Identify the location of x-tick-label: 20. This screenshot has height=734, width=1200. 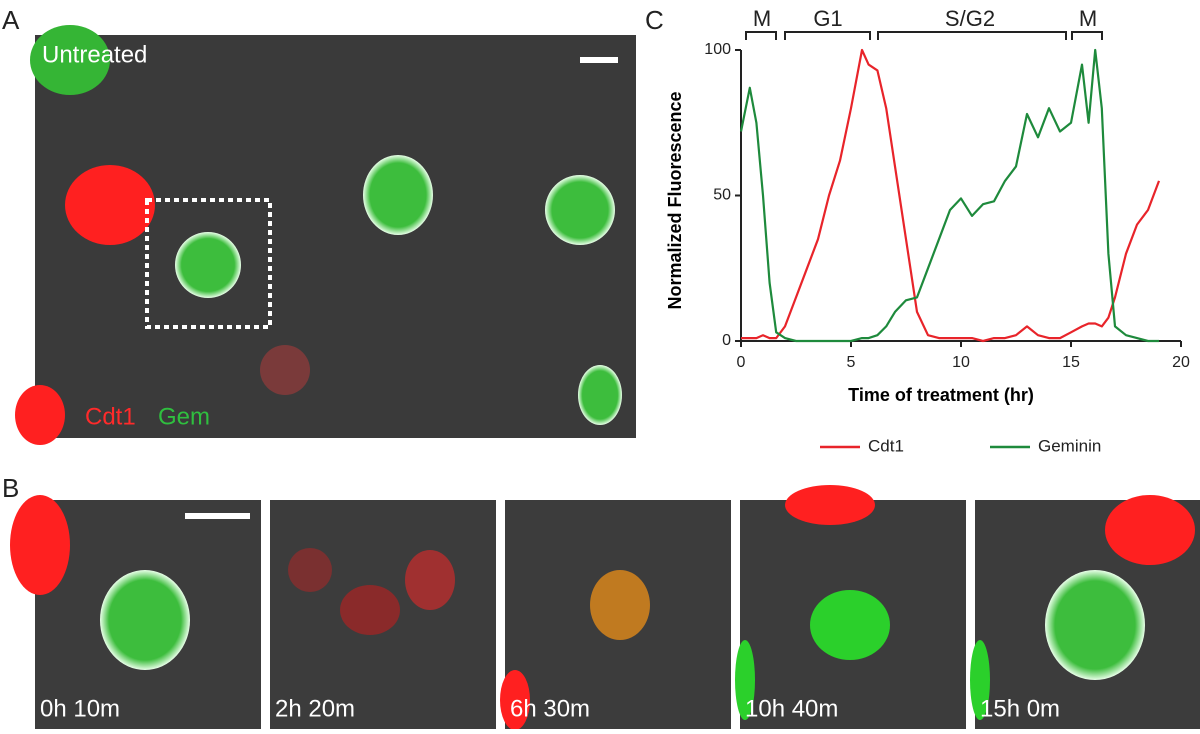
(1181, 362).